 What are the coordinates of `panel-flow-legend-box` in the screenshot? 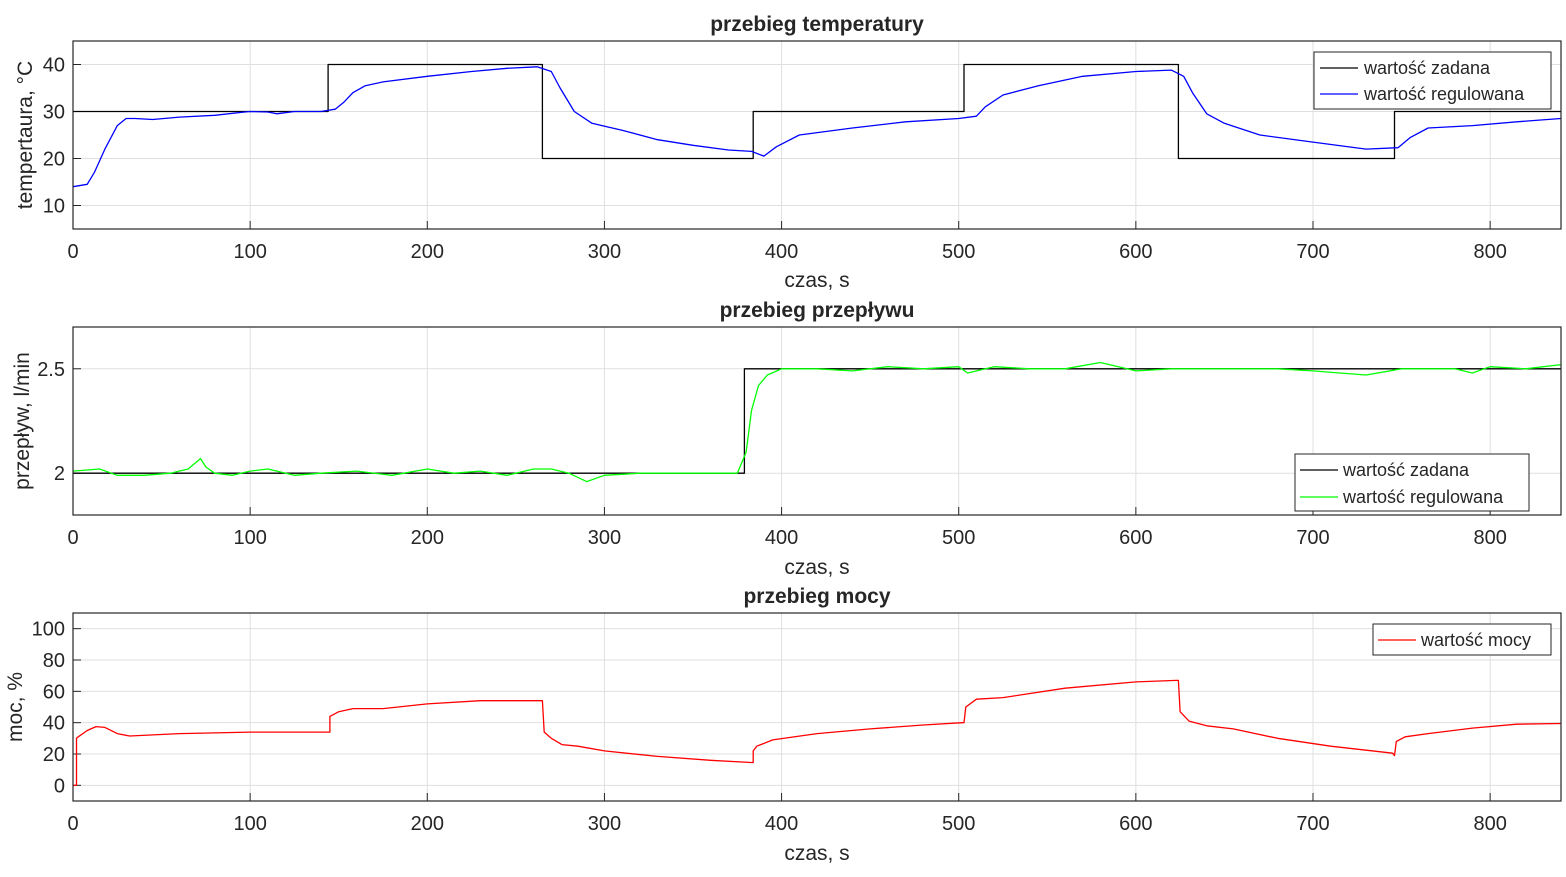 It's located at (1412, 482).